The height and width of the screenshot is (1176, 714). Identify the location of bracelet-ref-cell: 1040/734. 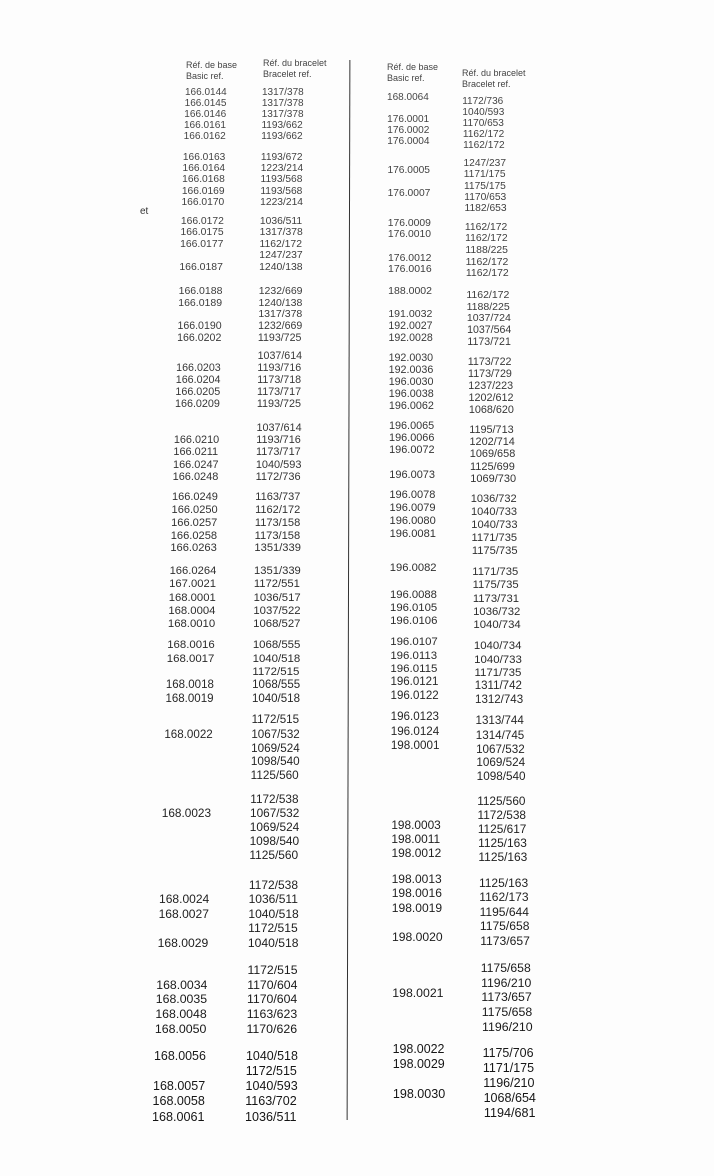
(497, 646).